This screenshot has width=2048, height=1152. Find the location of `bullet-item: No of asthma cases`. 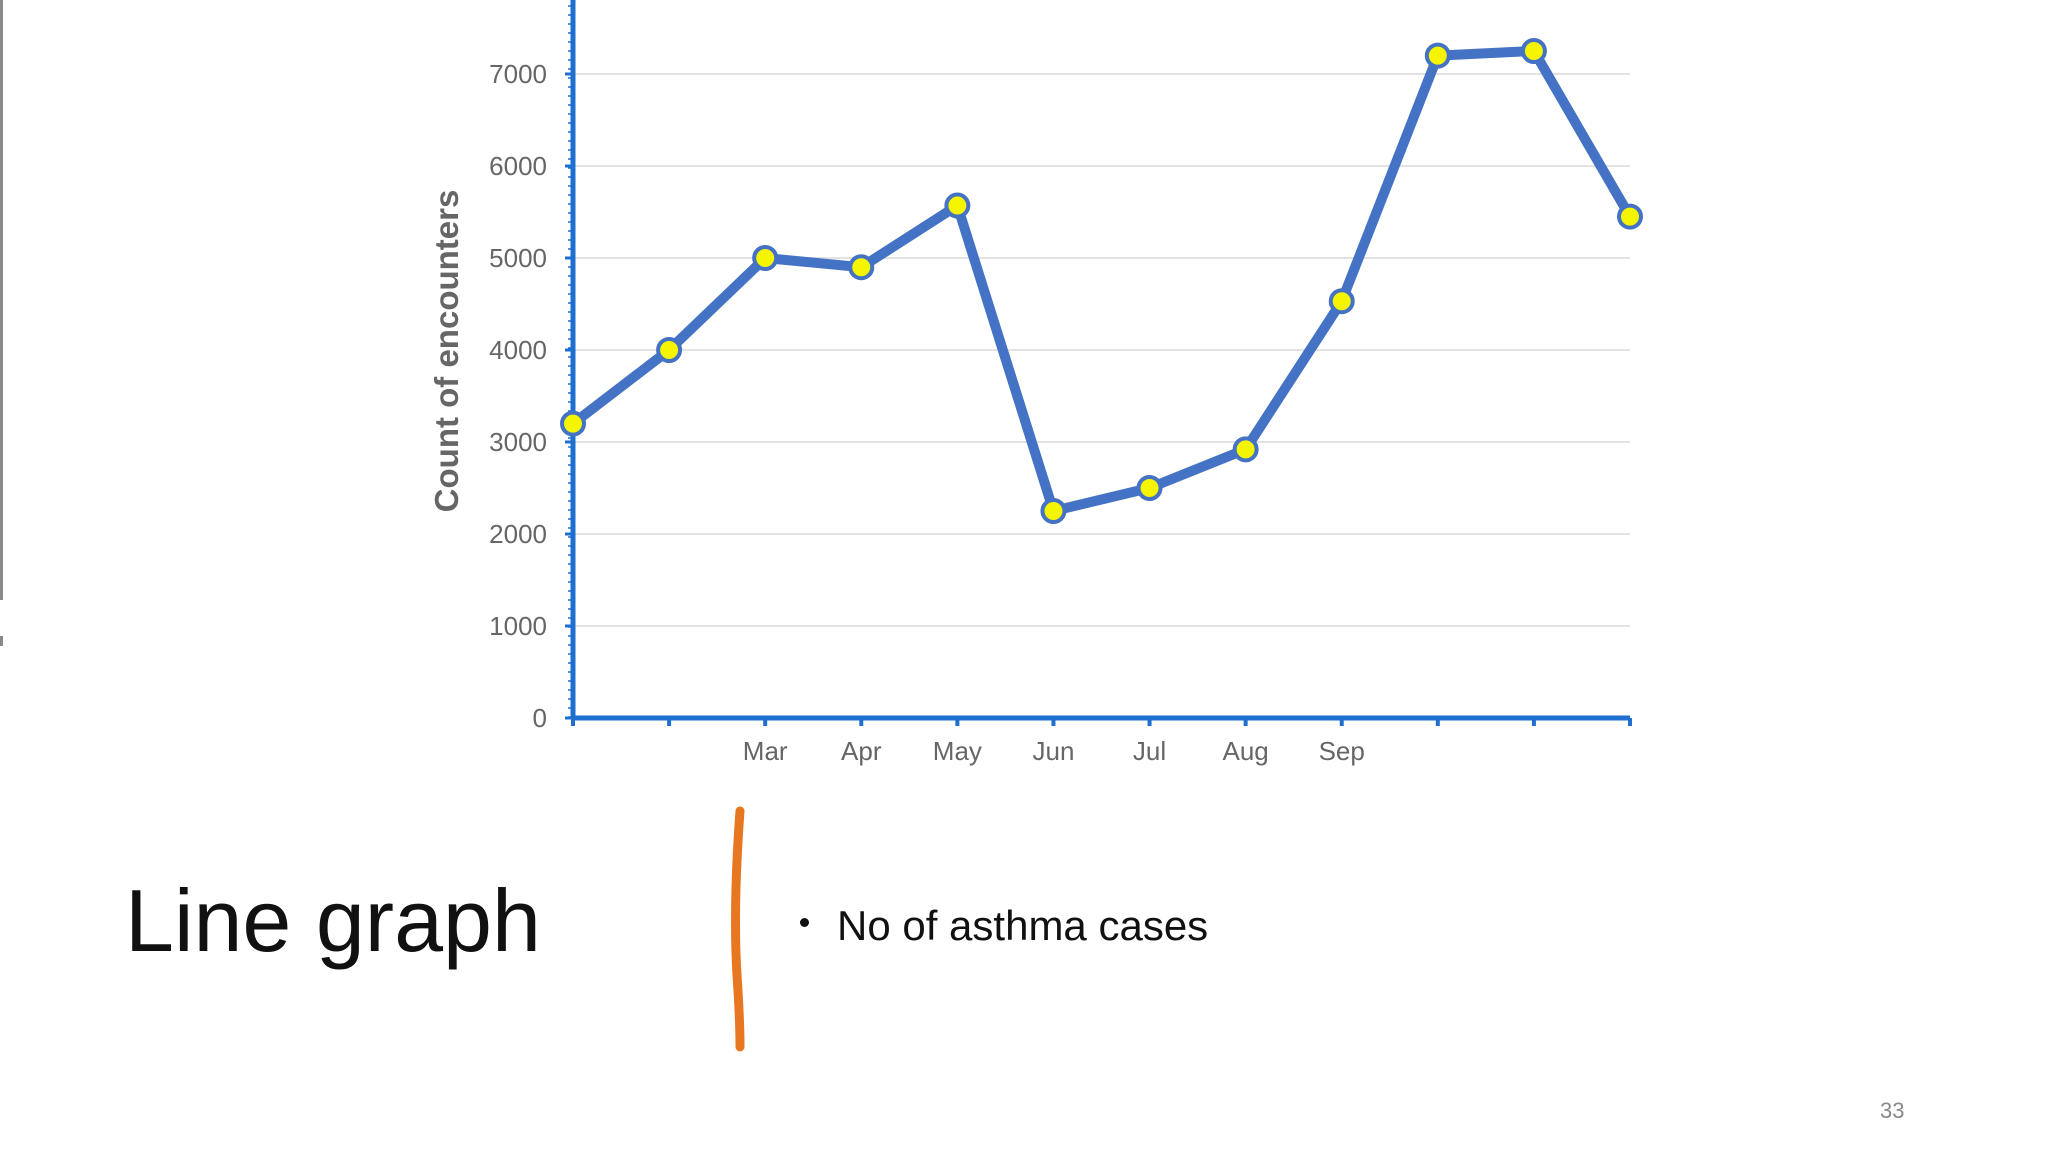

bullet-item: No of asthma cases is located at coordinates (1004, 926).